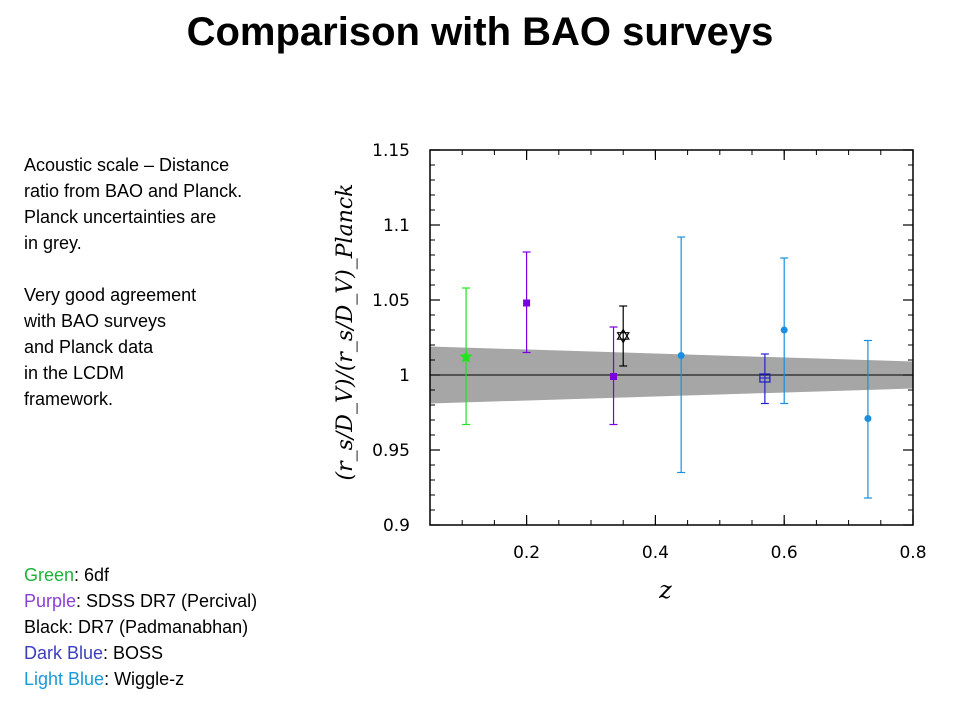  I want to click on data-point-hexagram-up, so click(623, 334).